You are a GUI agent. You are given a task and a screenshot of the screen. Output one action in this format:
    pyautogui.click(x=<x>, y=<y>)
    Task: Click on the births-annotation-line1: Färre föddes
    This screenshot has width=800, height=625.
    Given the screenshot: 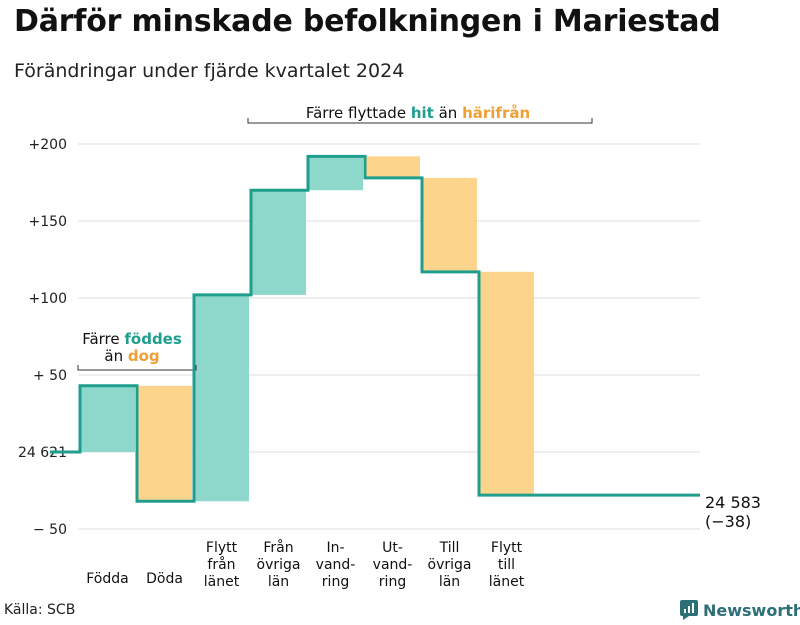 What is the action you would take?
    pyautogui.click(x=132, y=339)
    